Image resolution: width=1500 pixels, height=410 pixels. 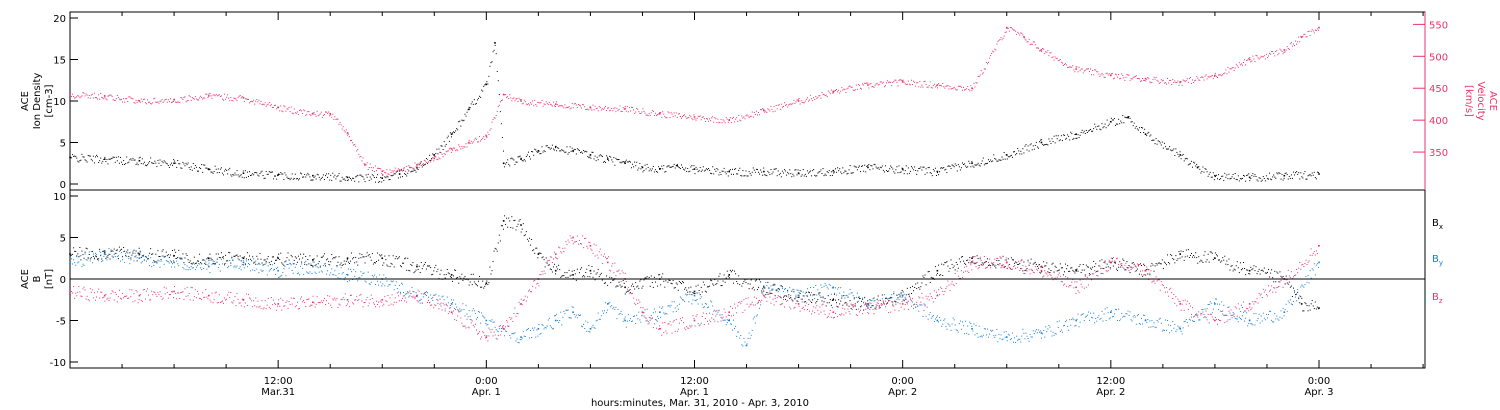 I want to click on x-tick-label-time: 12:00, so click(x=278, y=381).